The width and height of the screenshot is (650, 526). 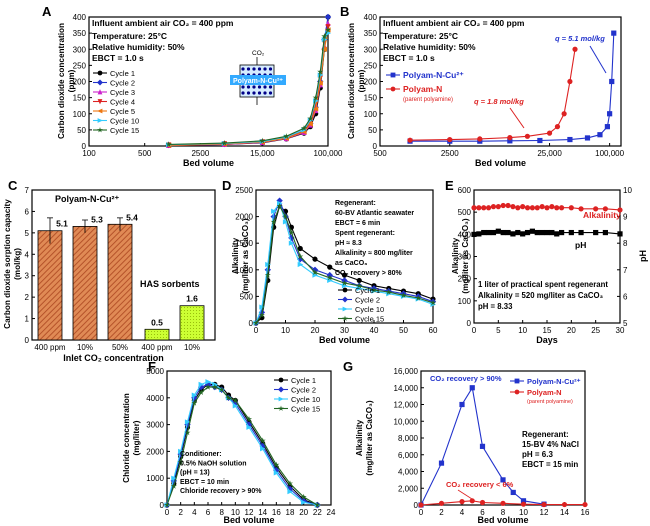 I want to click on chart-note: pH = 6.3, so click(x=537, y=454).